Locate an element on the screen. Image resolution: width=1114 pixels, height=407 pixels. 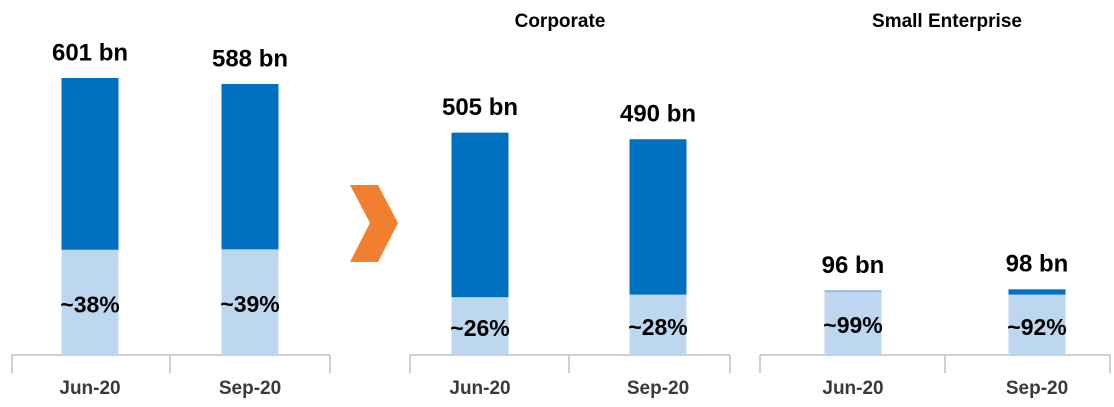
arrow-chevron is located at coordinates (374, 223).